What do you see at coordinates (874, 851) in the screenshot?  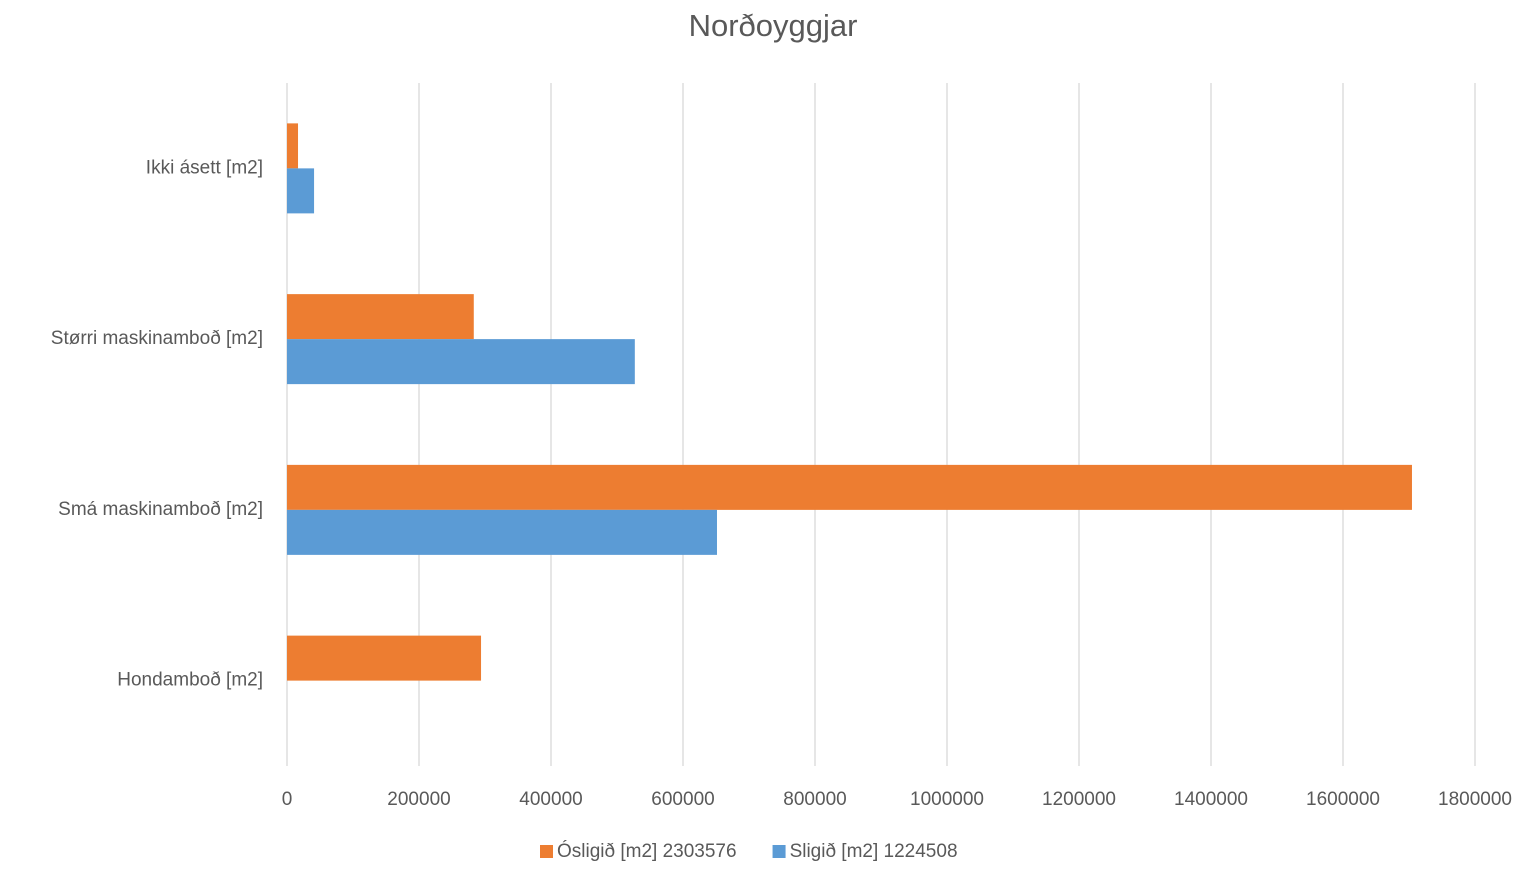 I see `legend-label: Sligið [m2] 1224508` at bounding box center [874, 851].